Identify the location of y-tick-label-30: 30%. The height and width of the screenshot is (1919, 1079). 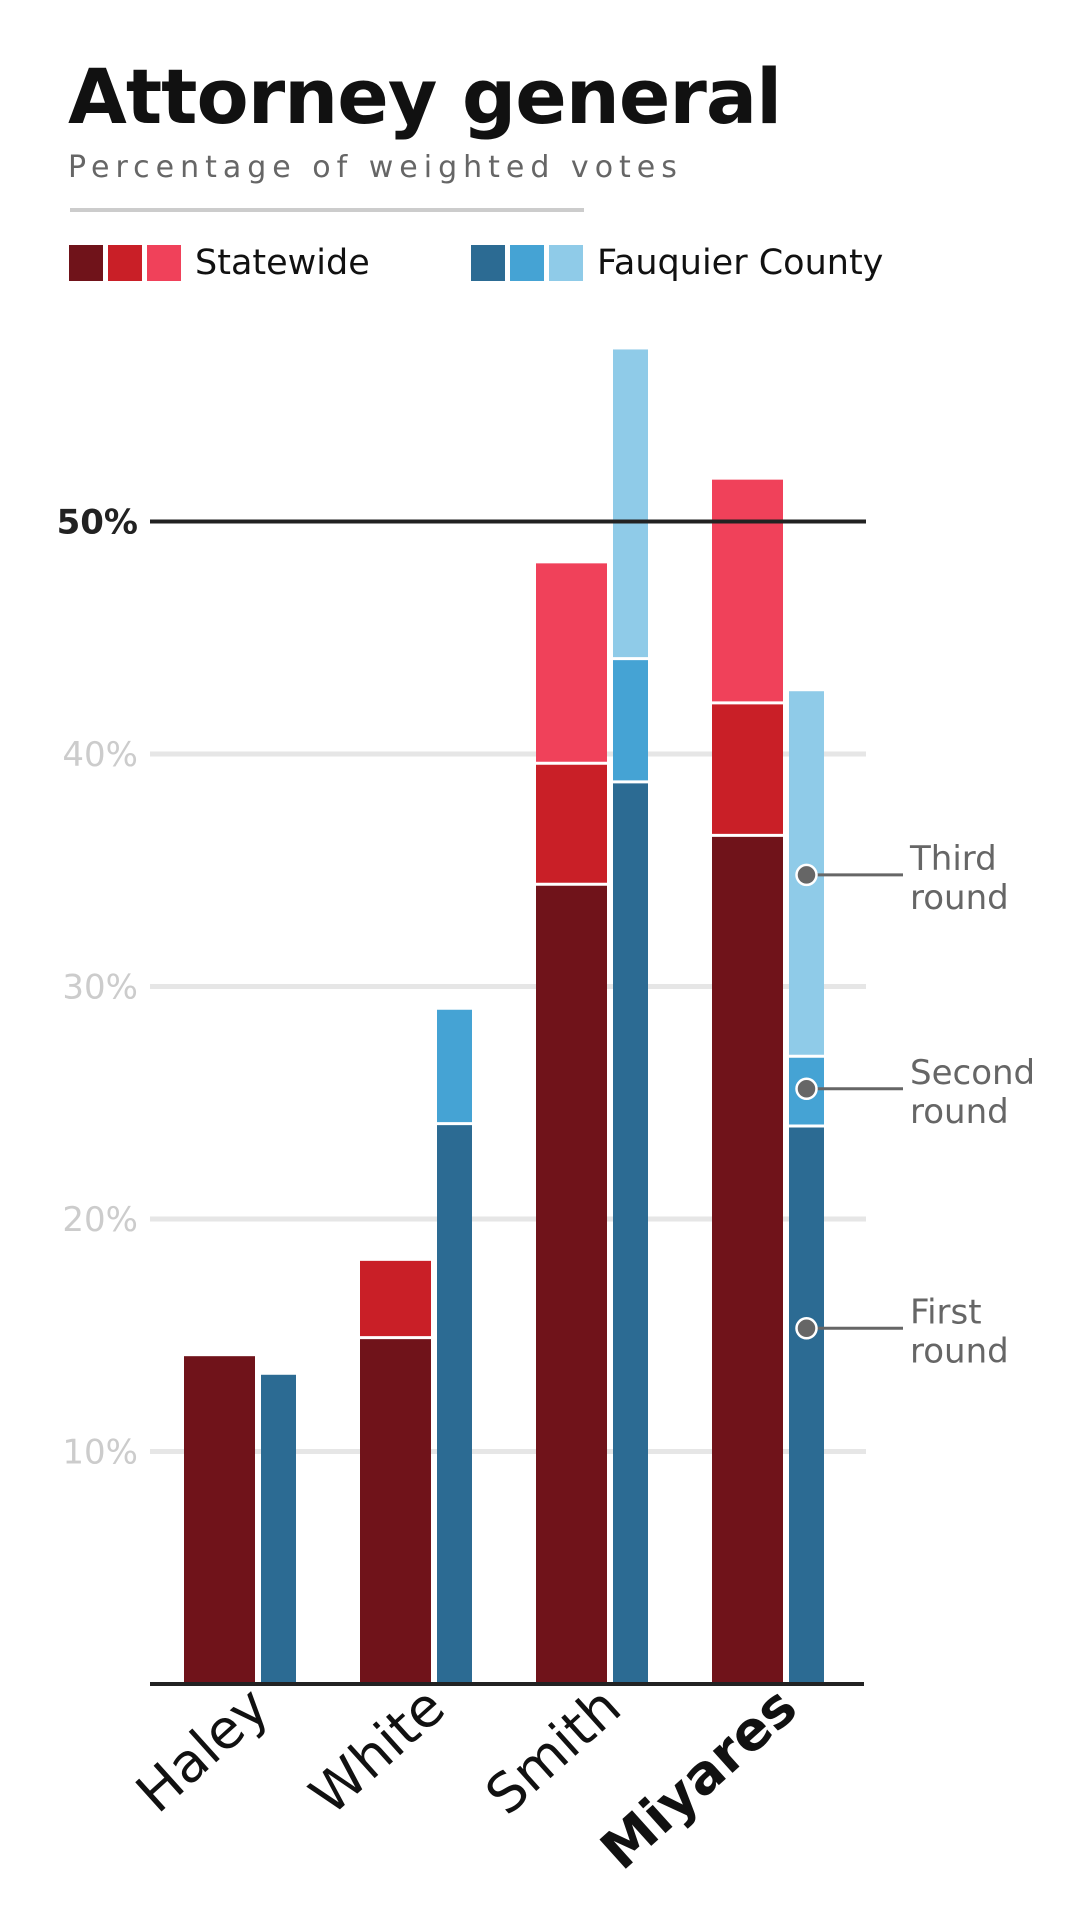
(100, 988).